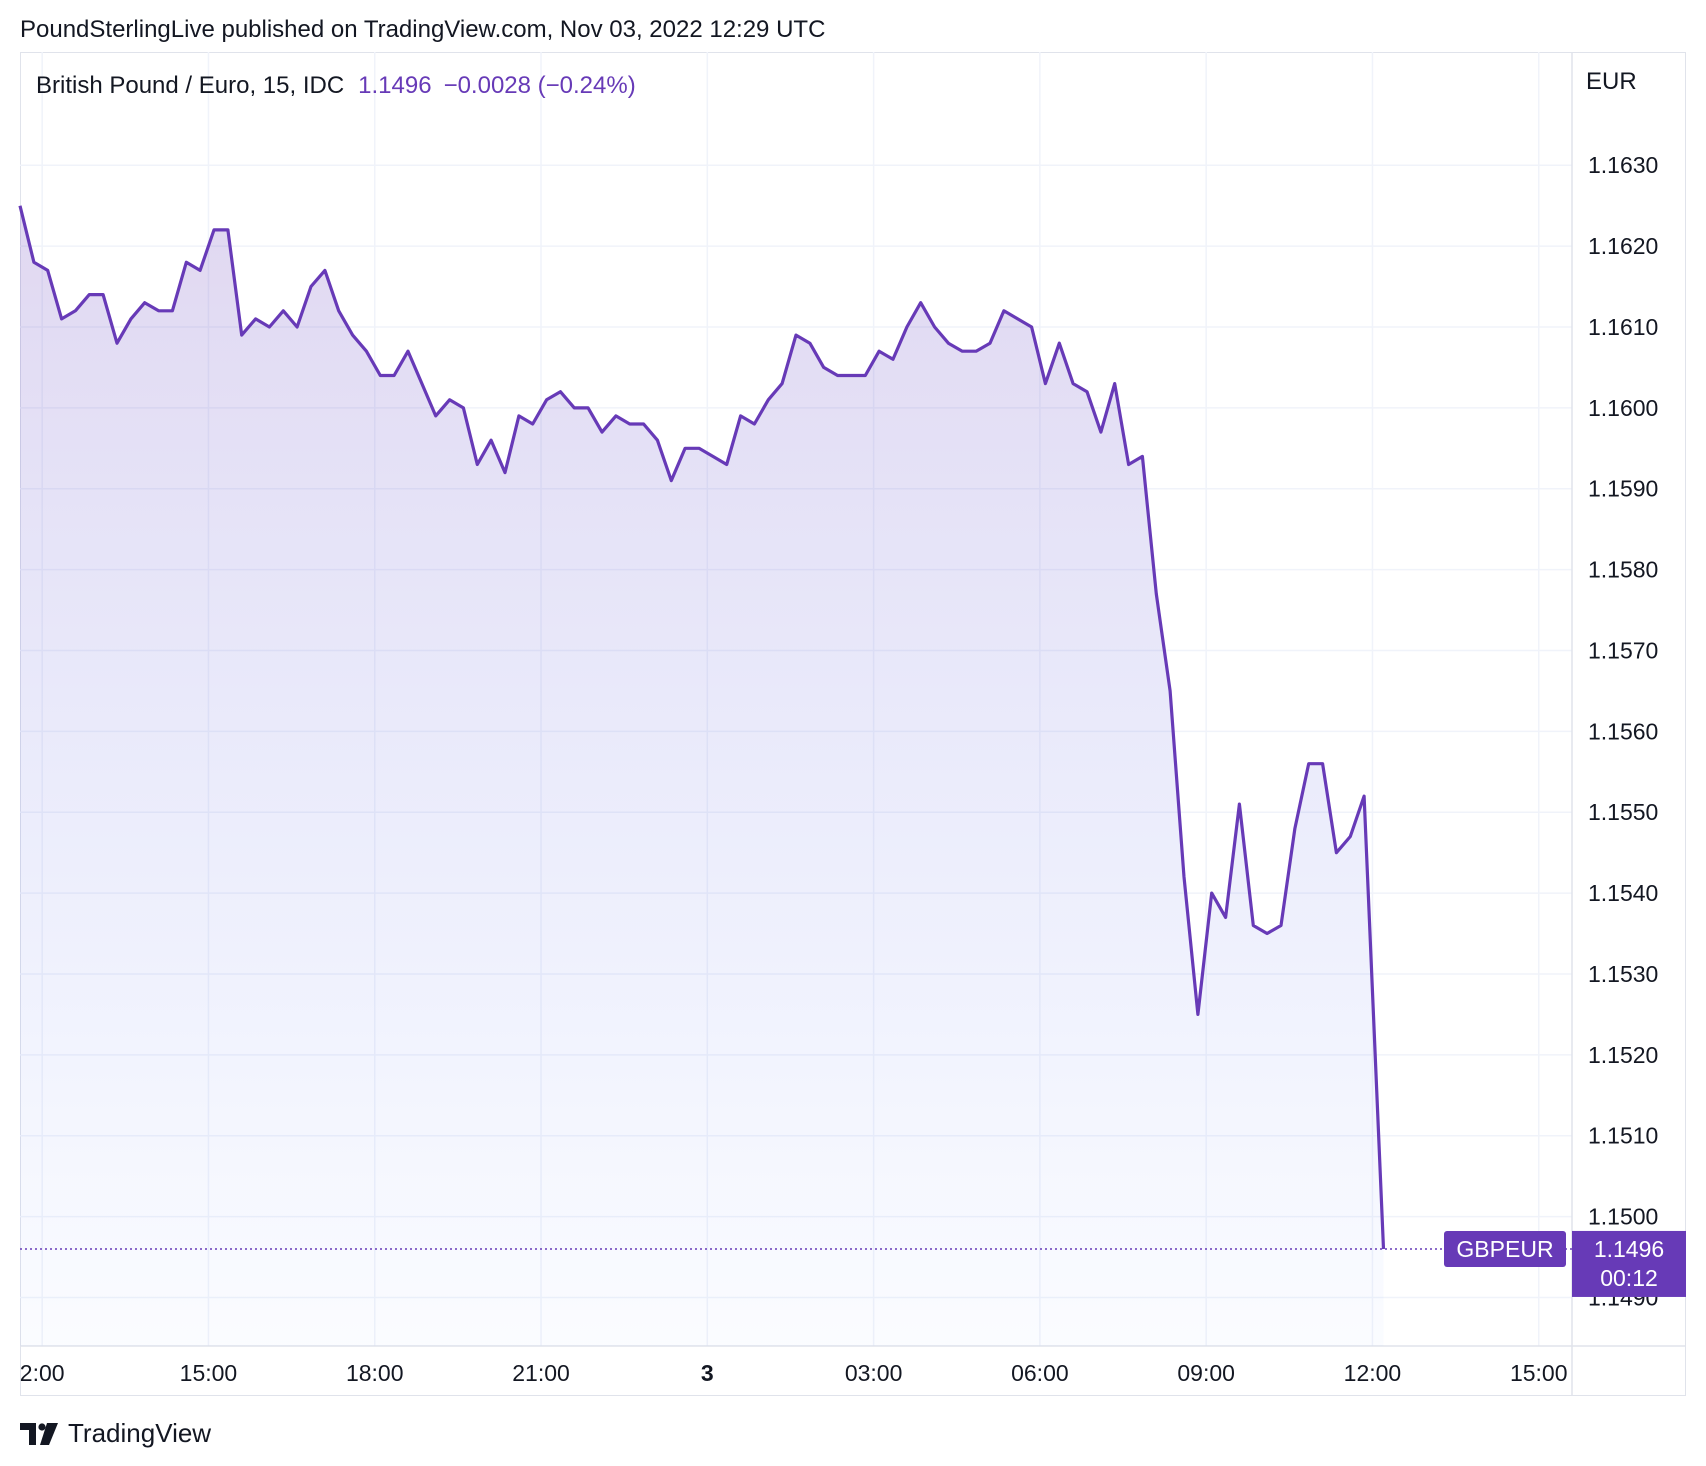  I want to click on price-tag-bg, so click(1629, 1263).